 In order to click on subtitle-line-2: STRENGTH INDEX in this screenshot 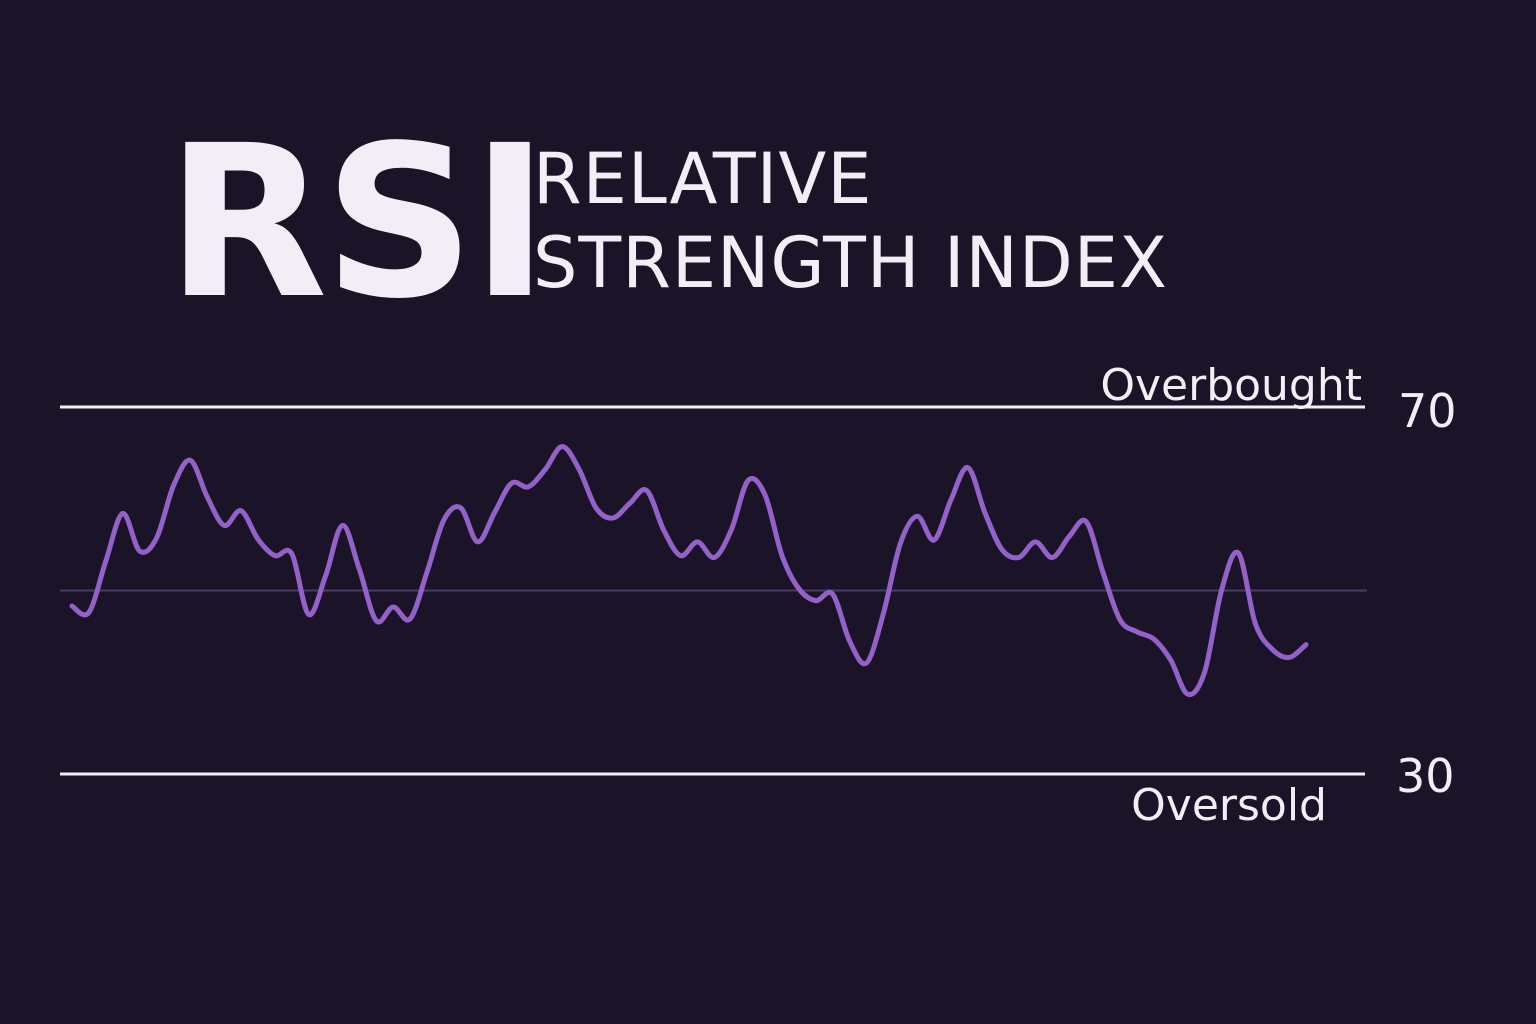, I will do `click(850, 263)`.